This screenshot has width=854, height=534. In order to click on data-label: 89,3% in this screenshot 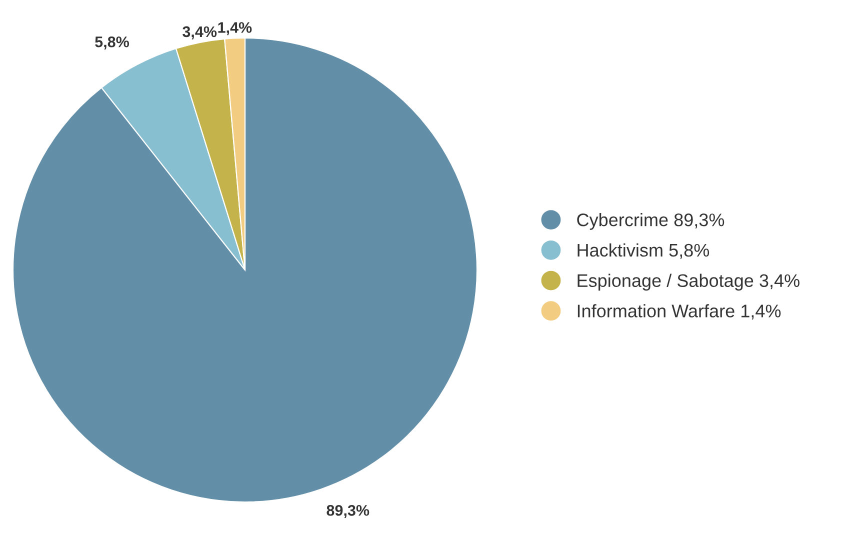, I will do `click(348, 511)`.